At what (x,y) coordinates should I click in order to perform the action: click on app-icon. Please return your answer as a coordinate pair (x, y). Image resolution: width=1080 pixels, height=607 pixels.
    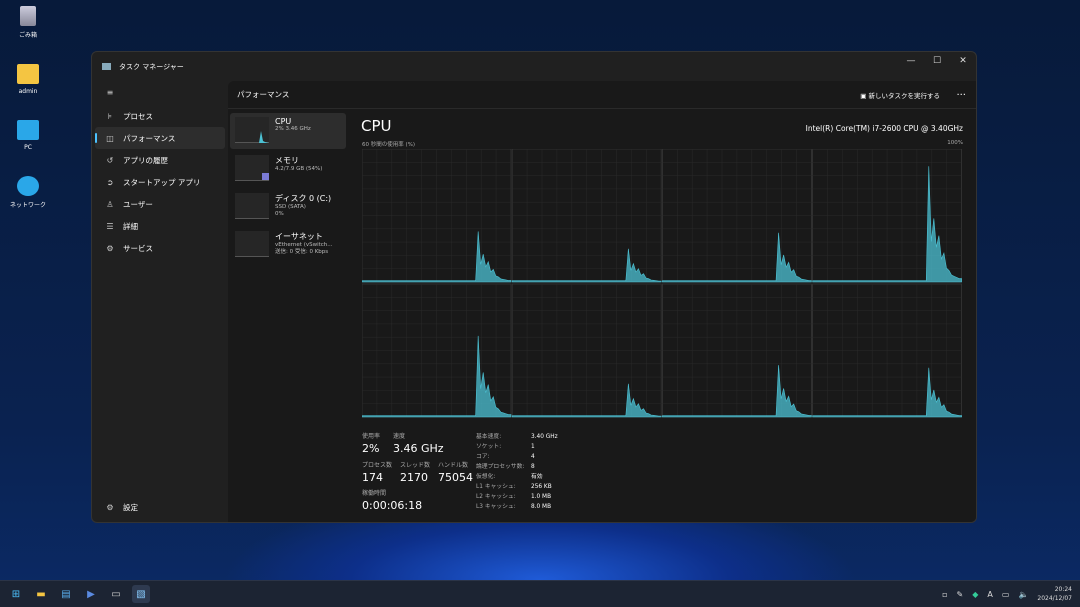
    Looking at the image, I should click on (106, 66).